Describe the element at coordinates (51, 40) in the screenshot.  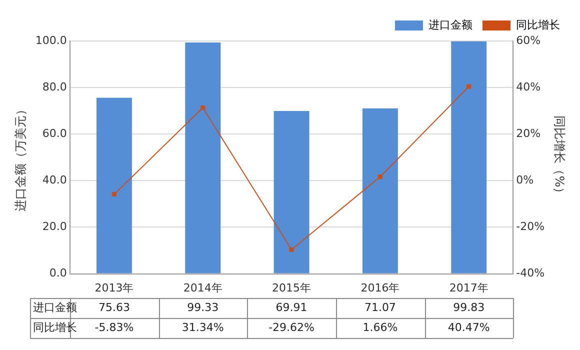
I see `y-tick-label: 100.0` at that location.